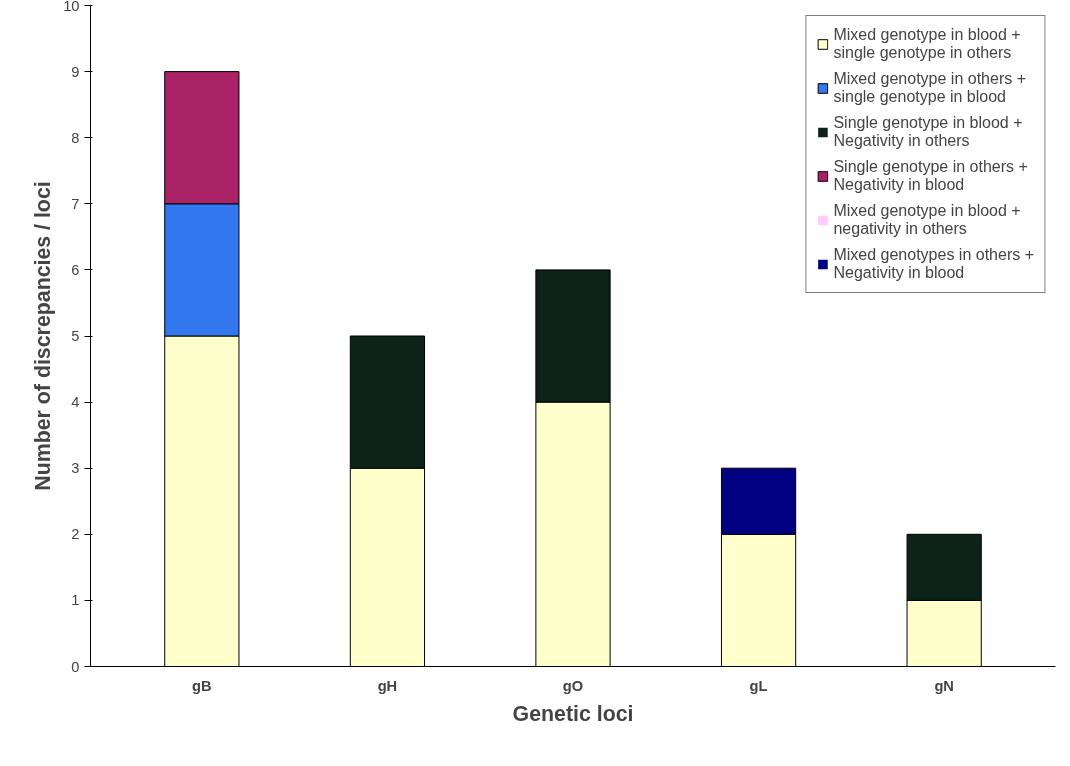  I want to click on x-tick-label: gB, so click(202, 685).